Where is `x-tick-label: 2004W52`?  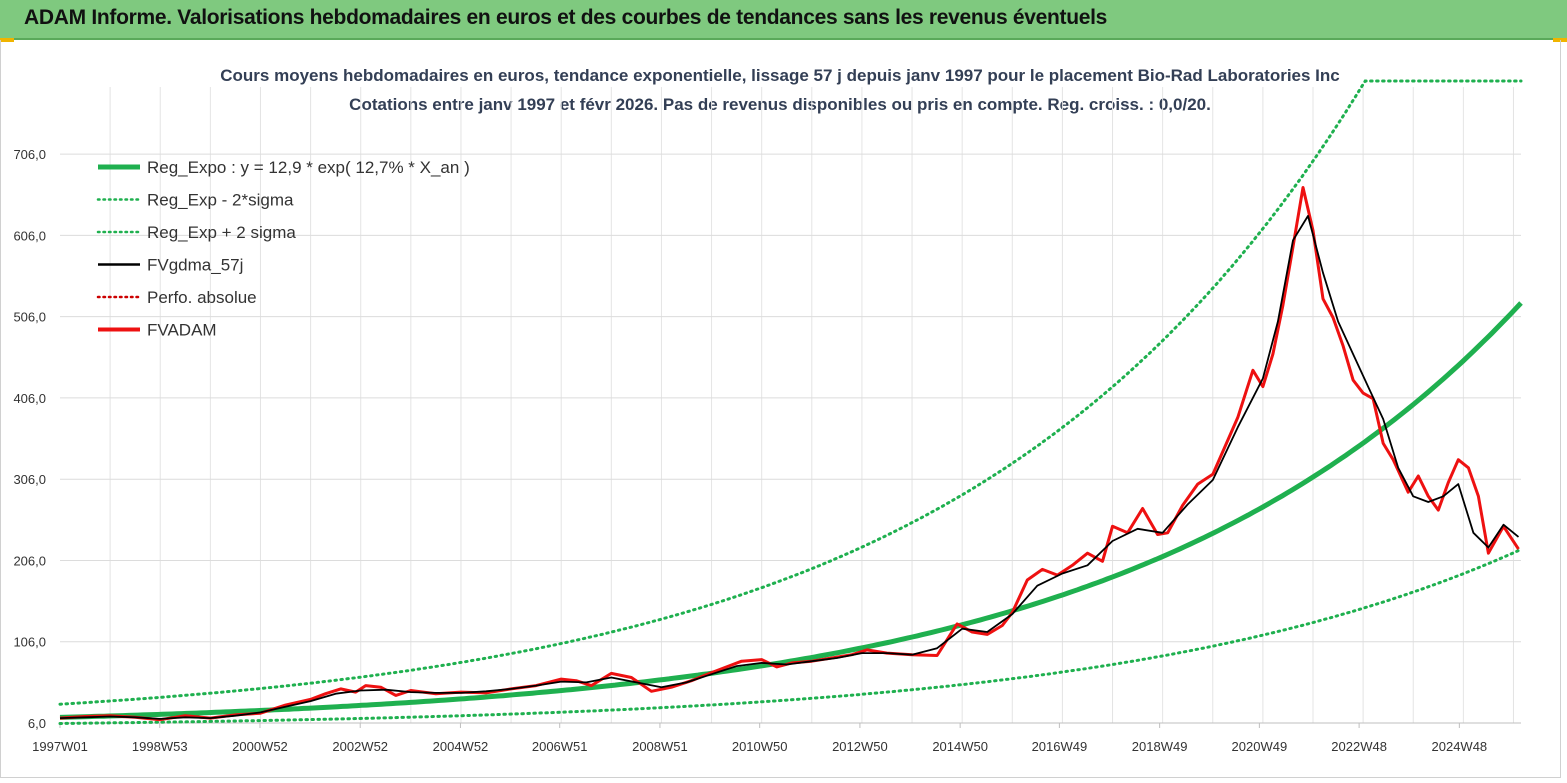
x-tick-label: 2004W52 is located at coordinates (461, 746).